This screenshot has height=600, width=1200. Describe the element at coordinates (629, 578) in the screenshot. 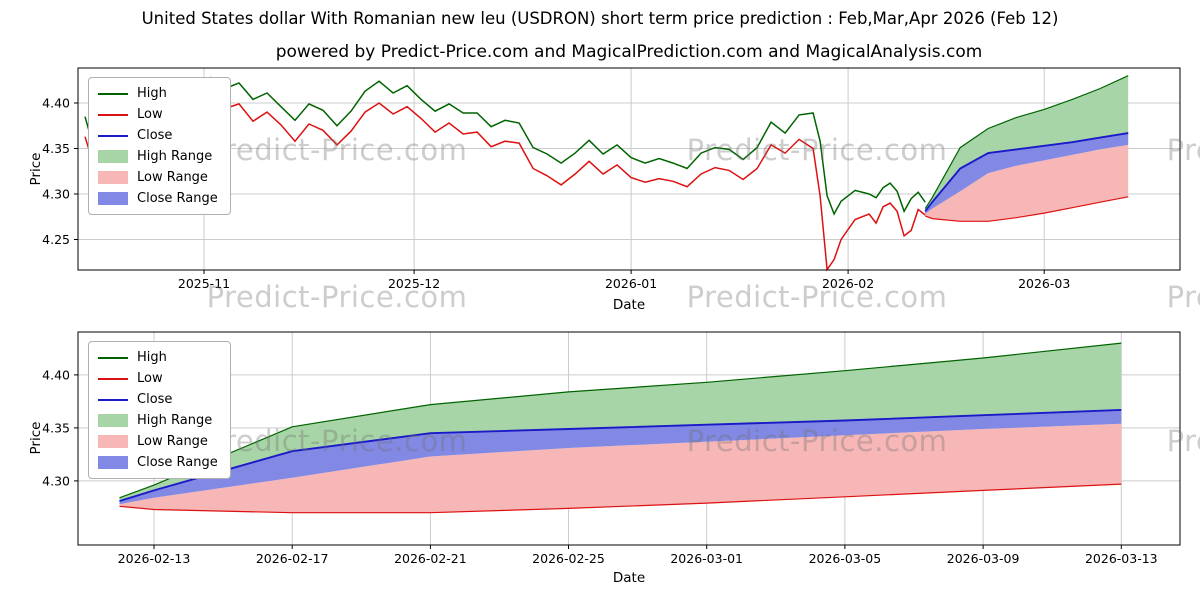

I see `x-axis-label-bottom: Date` at that location.